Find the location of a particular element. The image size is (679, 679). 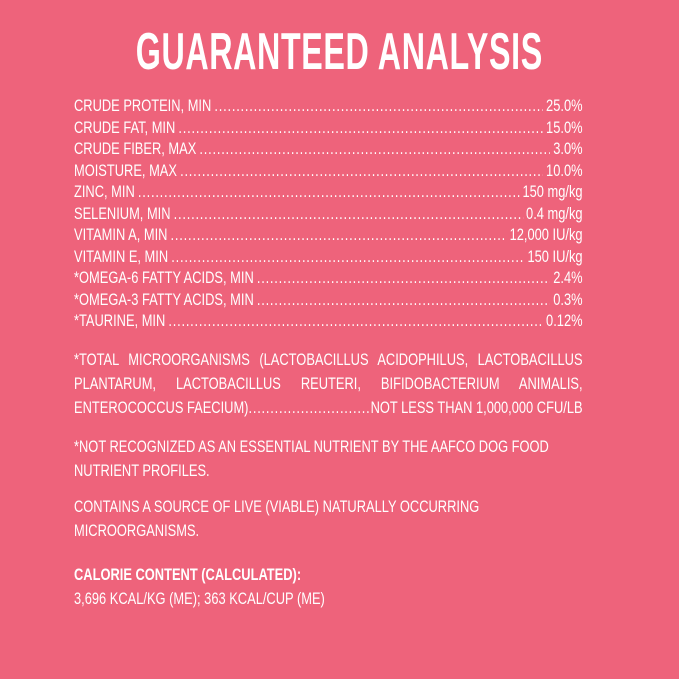

analysis-row: *OMEGA-6 FATTY ACIDS, MIN 2.4% is located at coordinates (328, 279).